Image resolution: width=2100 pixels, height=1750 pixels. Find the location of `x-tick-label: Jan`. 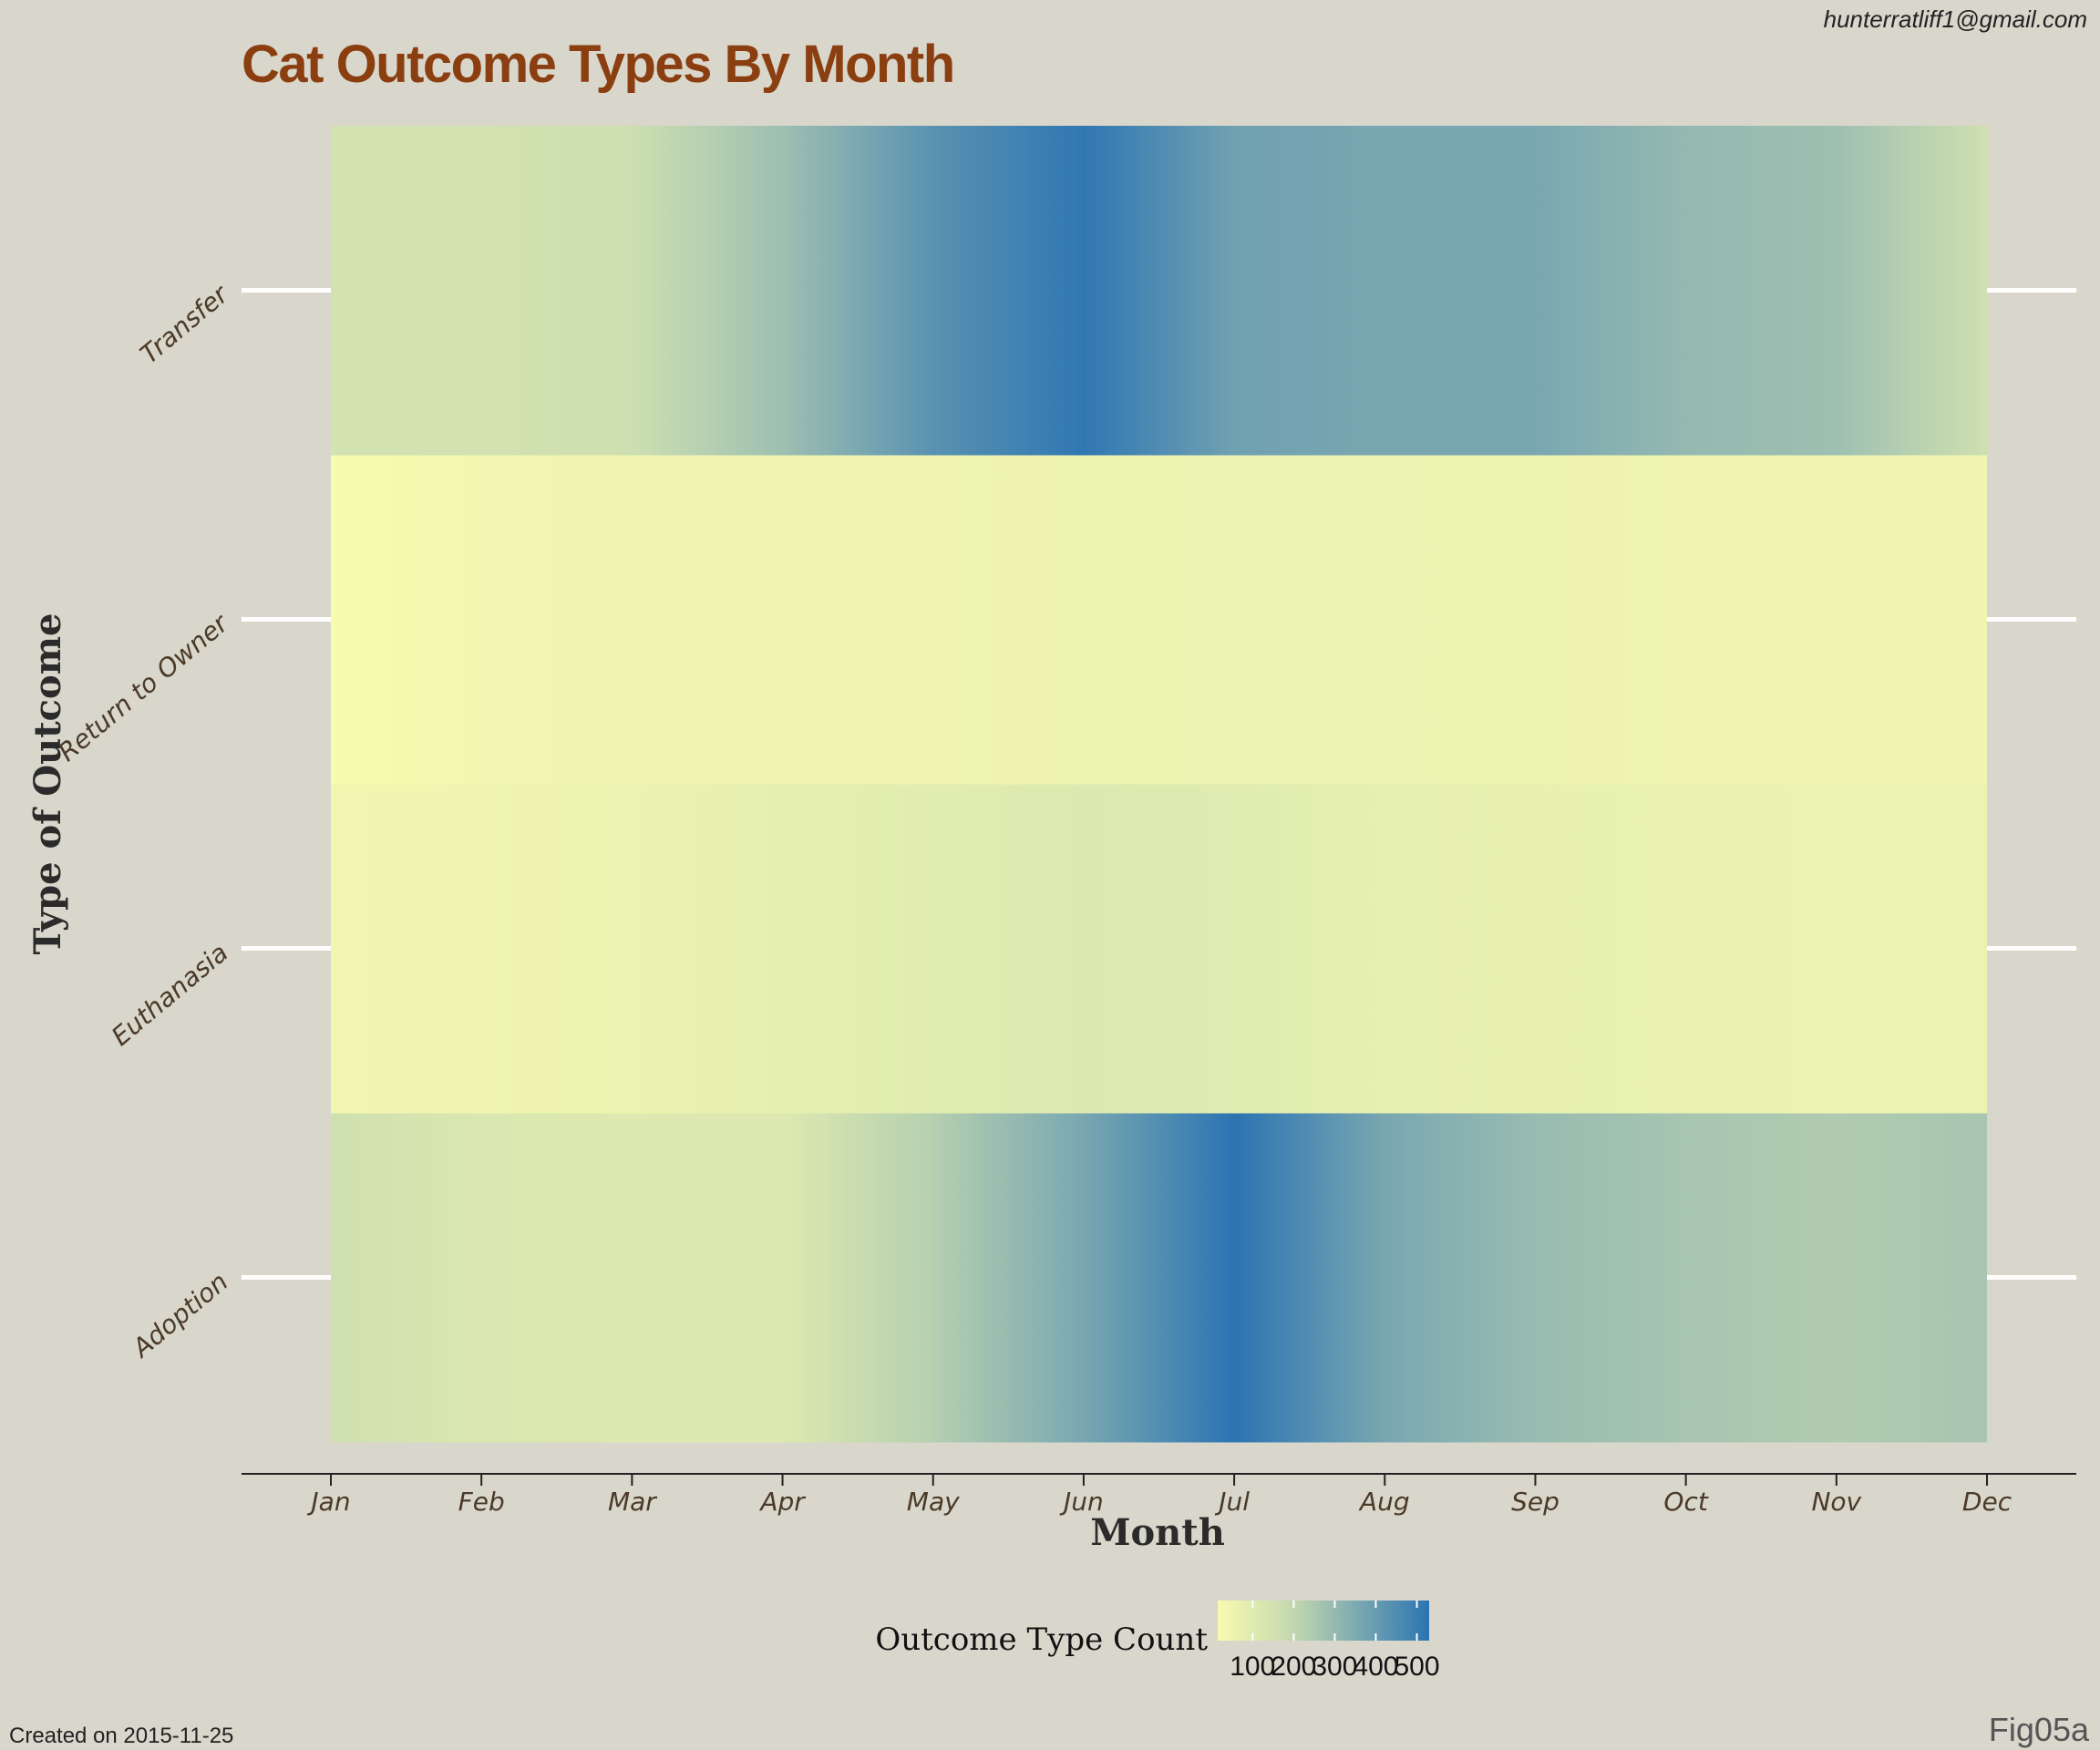

x-tick-label: Jan is located at coordinates (328, 1502).